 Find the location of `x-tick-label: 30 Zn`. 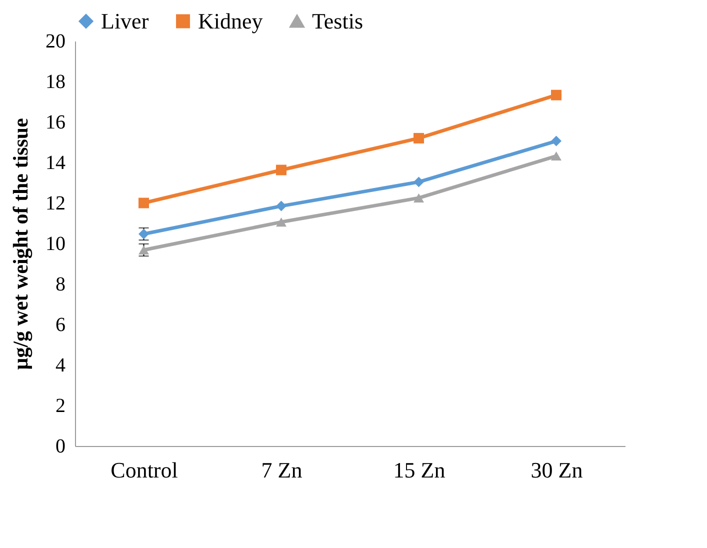

x-tick-label: 30 Zn is located at coordinates (556, 470).